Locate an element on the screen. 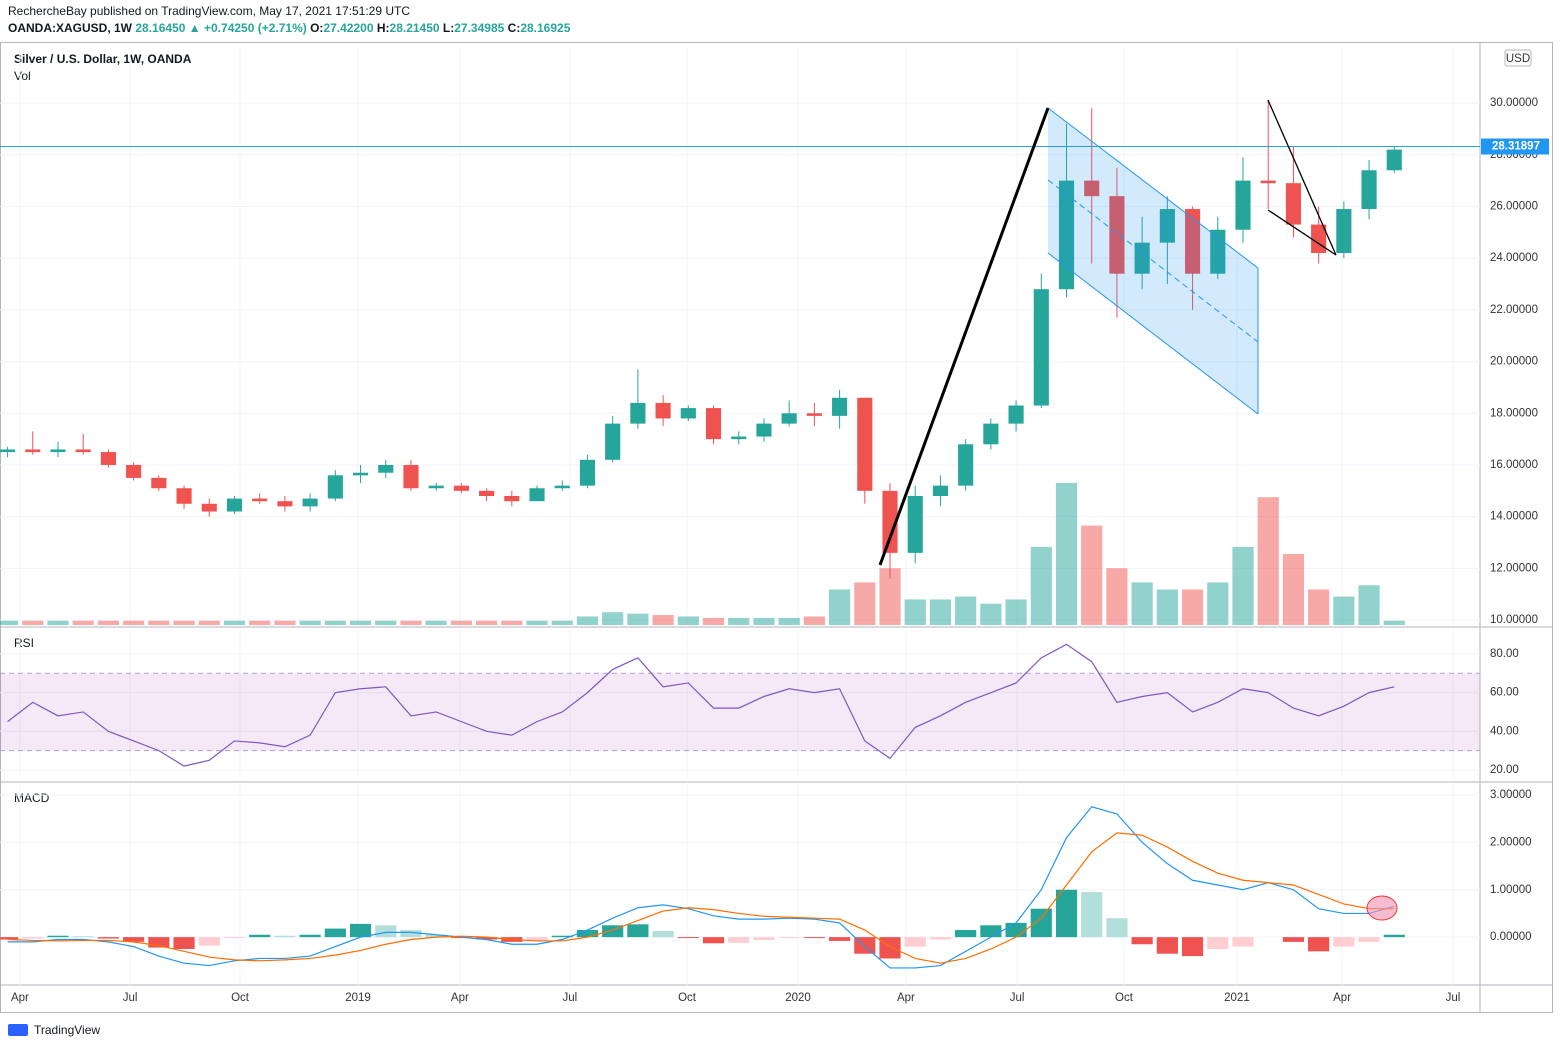 The image size is (1560, 1049). y-tick-label: 18.00000 is located at coordinates (1514, 413).